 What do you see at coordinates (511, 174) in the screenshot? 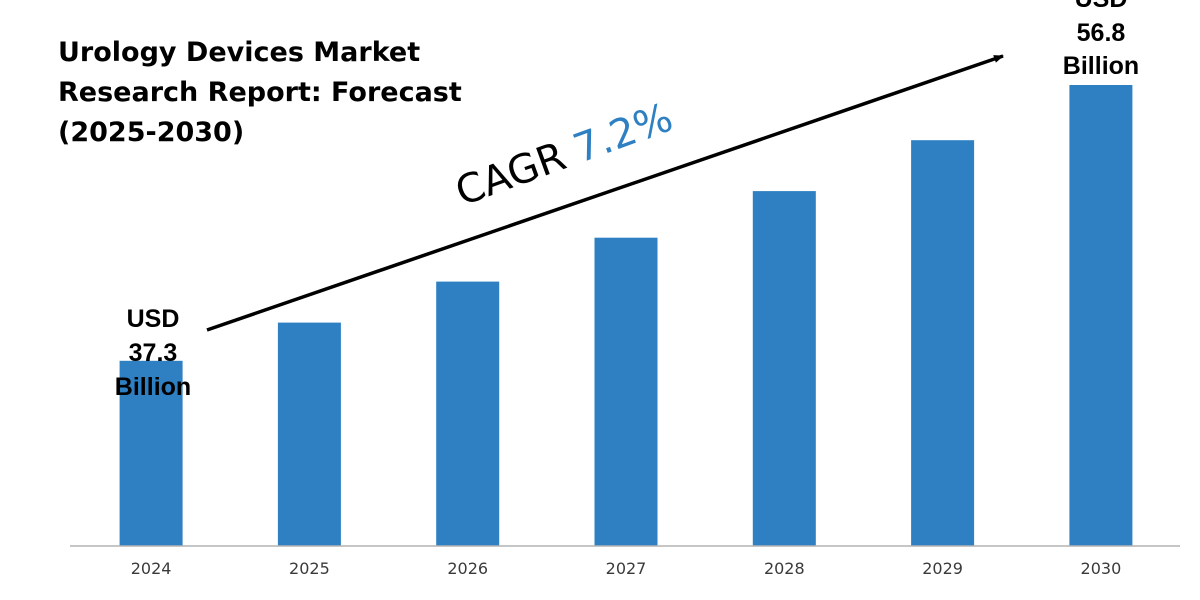
I see `cagr-label: CAGR` at bounding box center [511, 174].